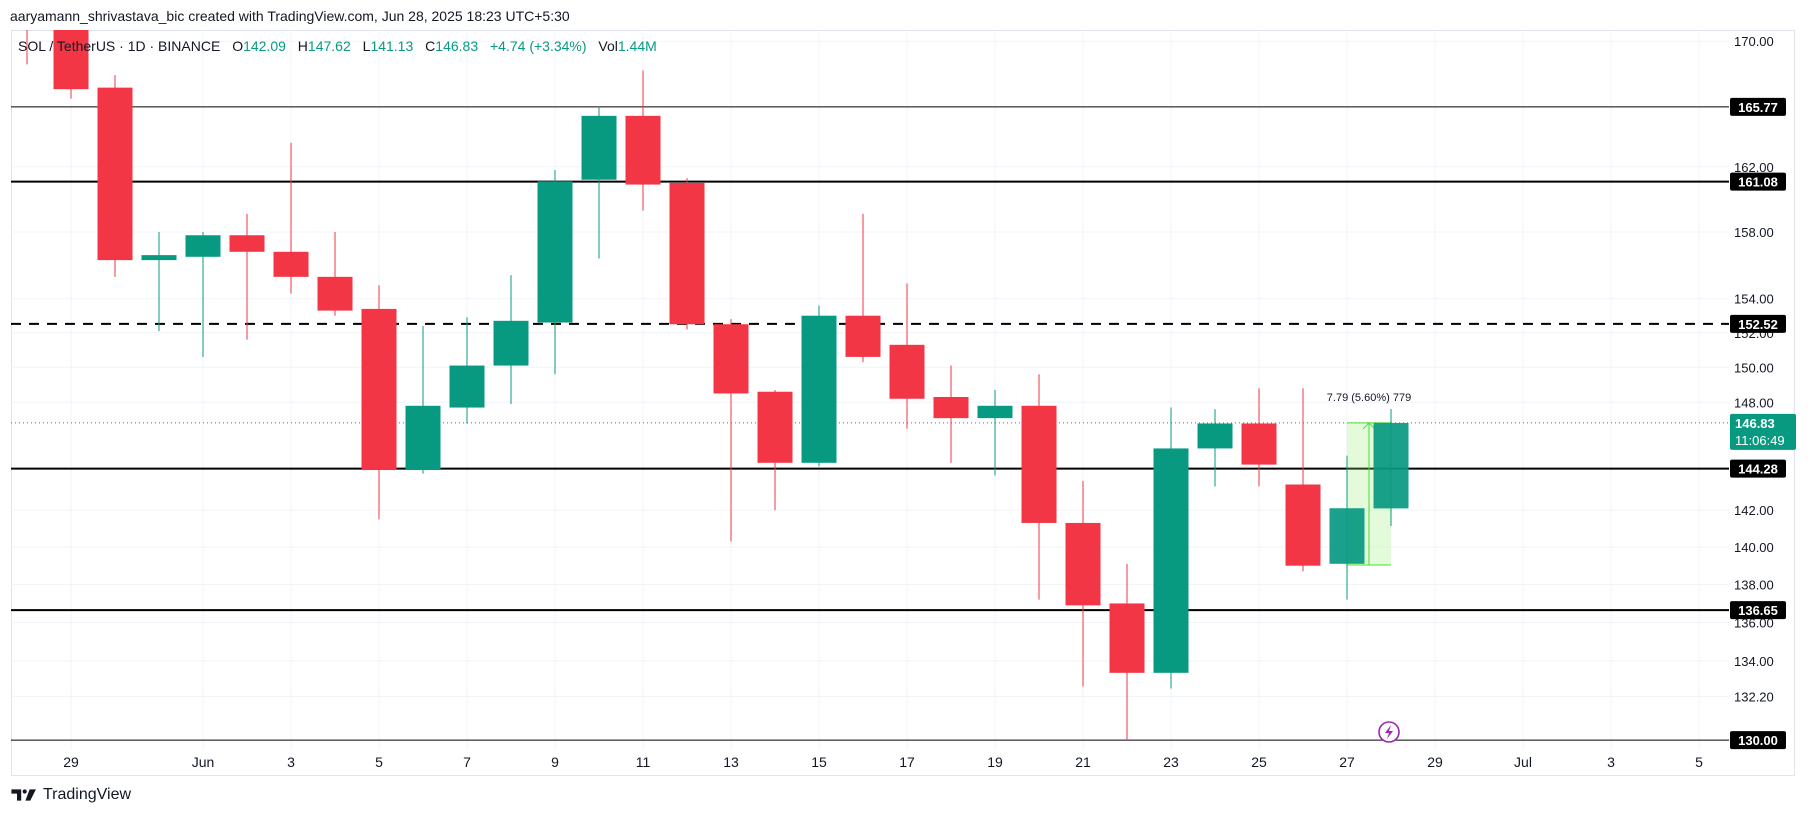  I want to click on change-value: +4.74 (+3.34%), so click(538, 46).